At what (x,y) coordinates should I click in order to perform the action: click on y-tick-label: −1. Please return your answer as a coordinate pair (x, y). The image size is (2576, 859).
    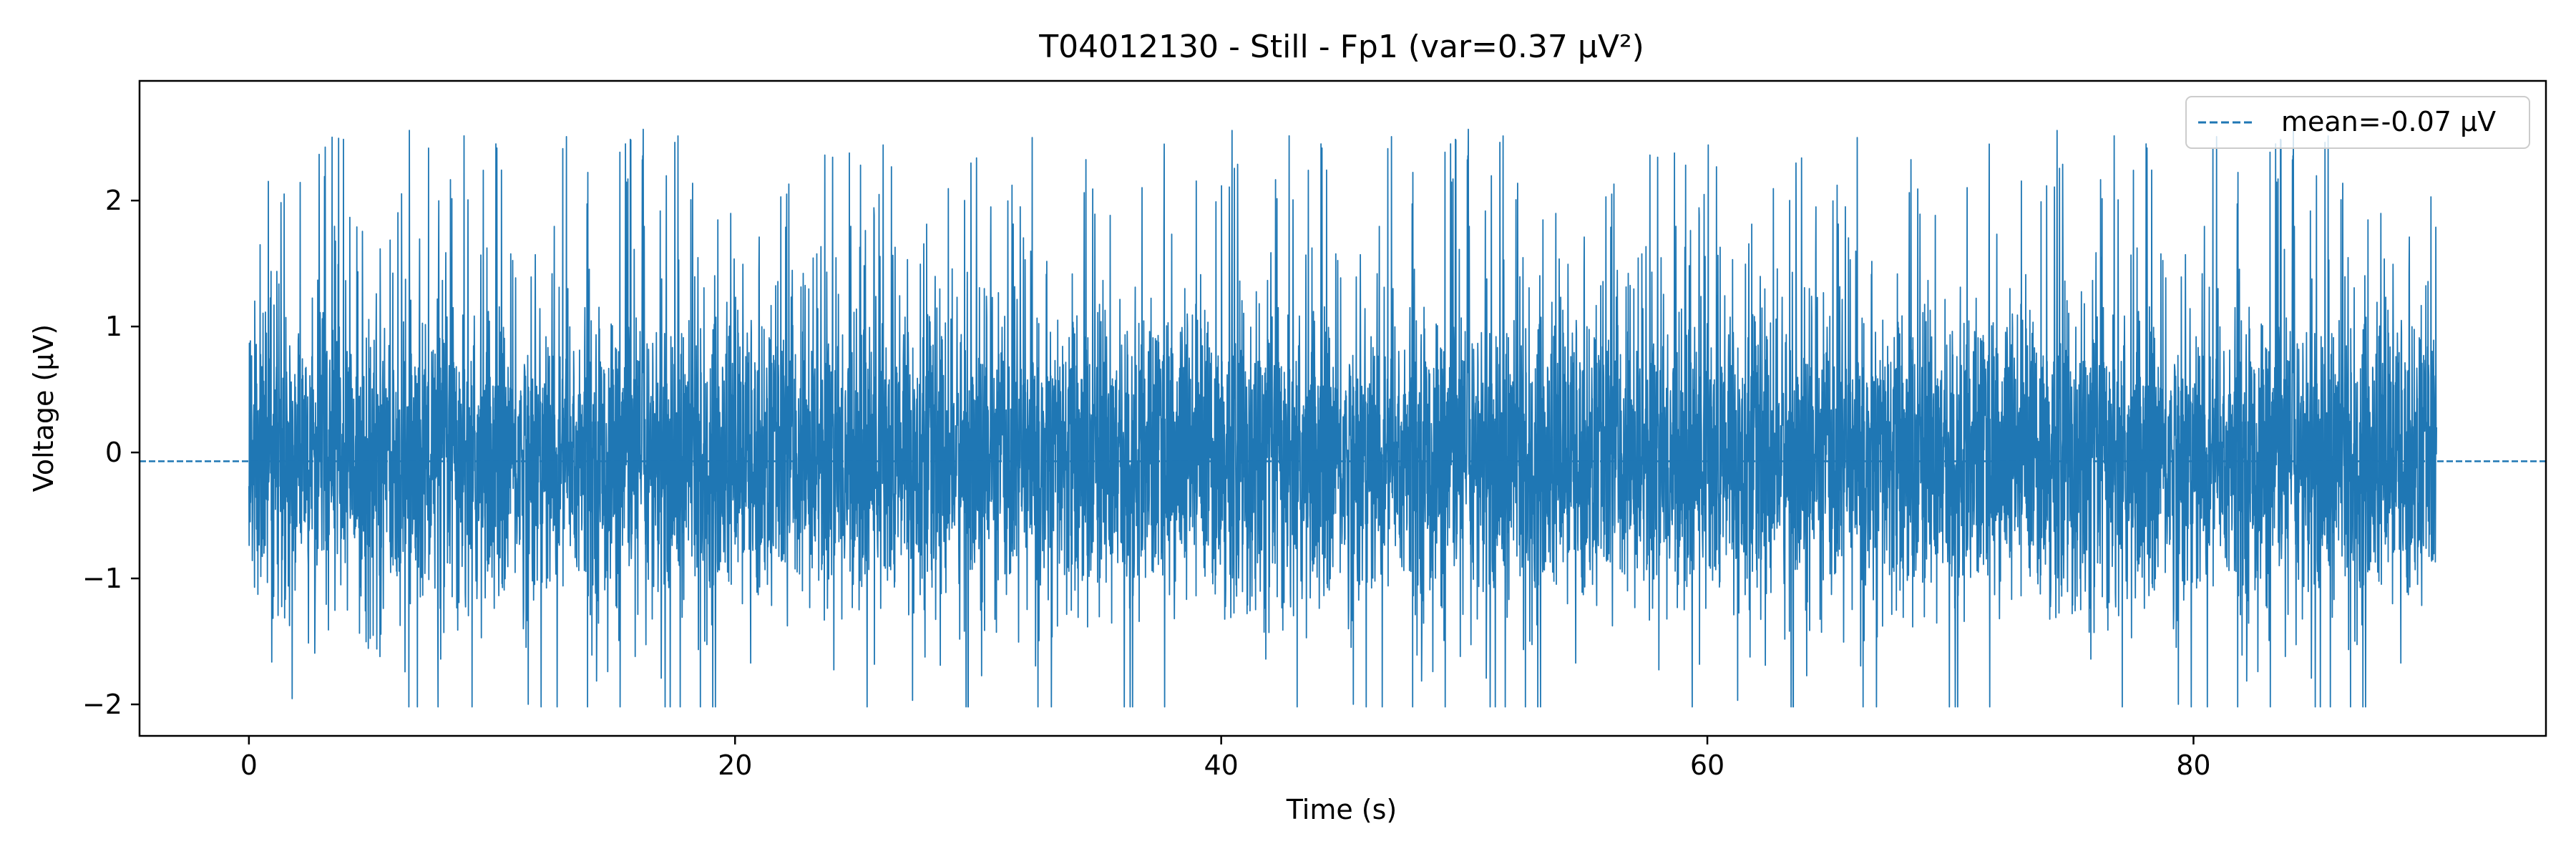
    Looking at the image, I should click on (102, 578).